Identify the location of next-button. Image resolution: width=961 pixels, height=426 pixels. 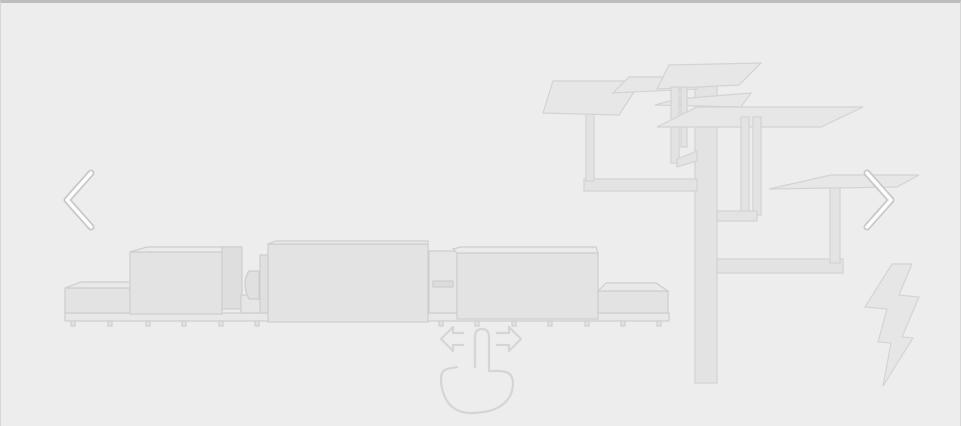
(879, 200).